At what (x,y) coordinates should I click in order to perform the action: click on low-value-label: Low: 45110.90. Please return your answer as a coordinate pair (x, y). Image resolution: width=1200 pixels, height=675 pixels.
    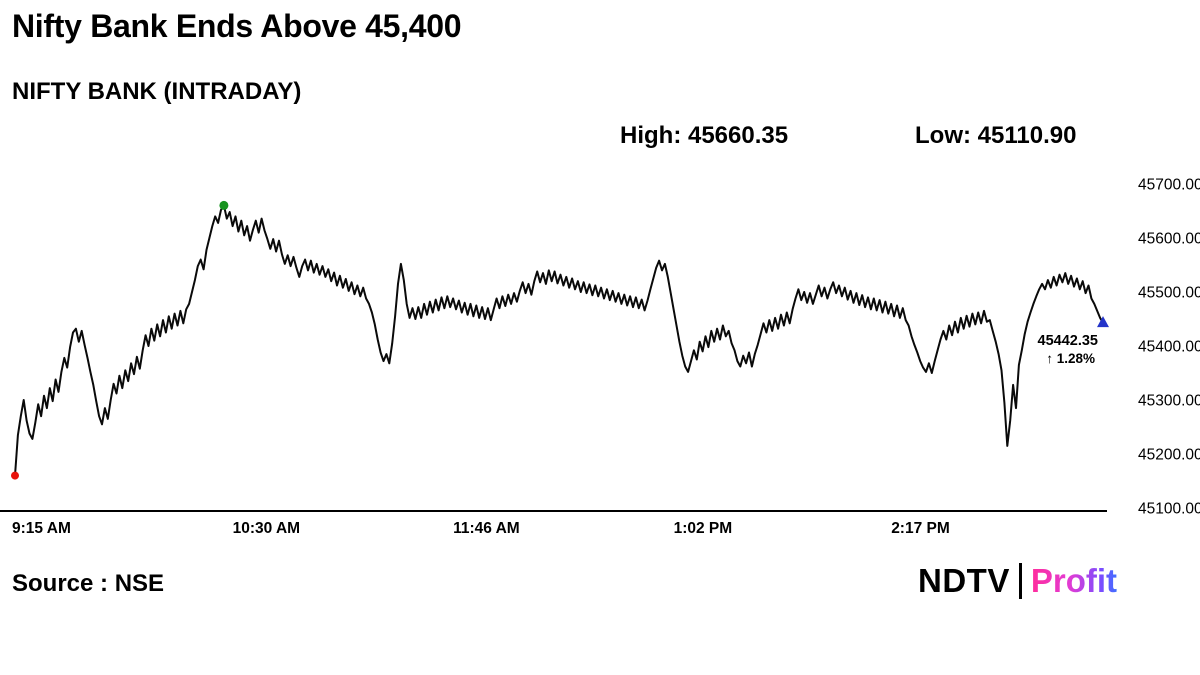
    Looking at the image, I should click on (996, 135).